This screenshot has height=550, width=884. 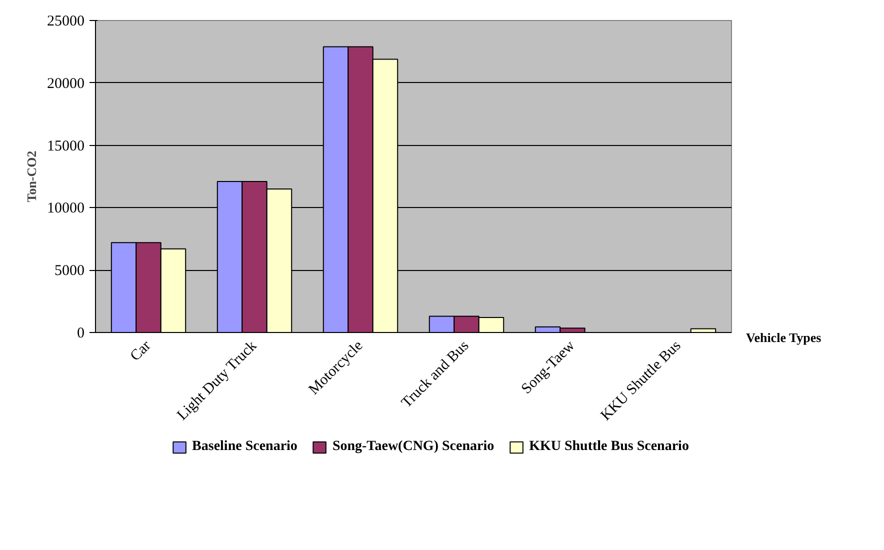 What do you see at coordinates (784, 337) in the screenshot?
I see `x-axis-title: Vehicle Types` at bounding box center [784, 337].